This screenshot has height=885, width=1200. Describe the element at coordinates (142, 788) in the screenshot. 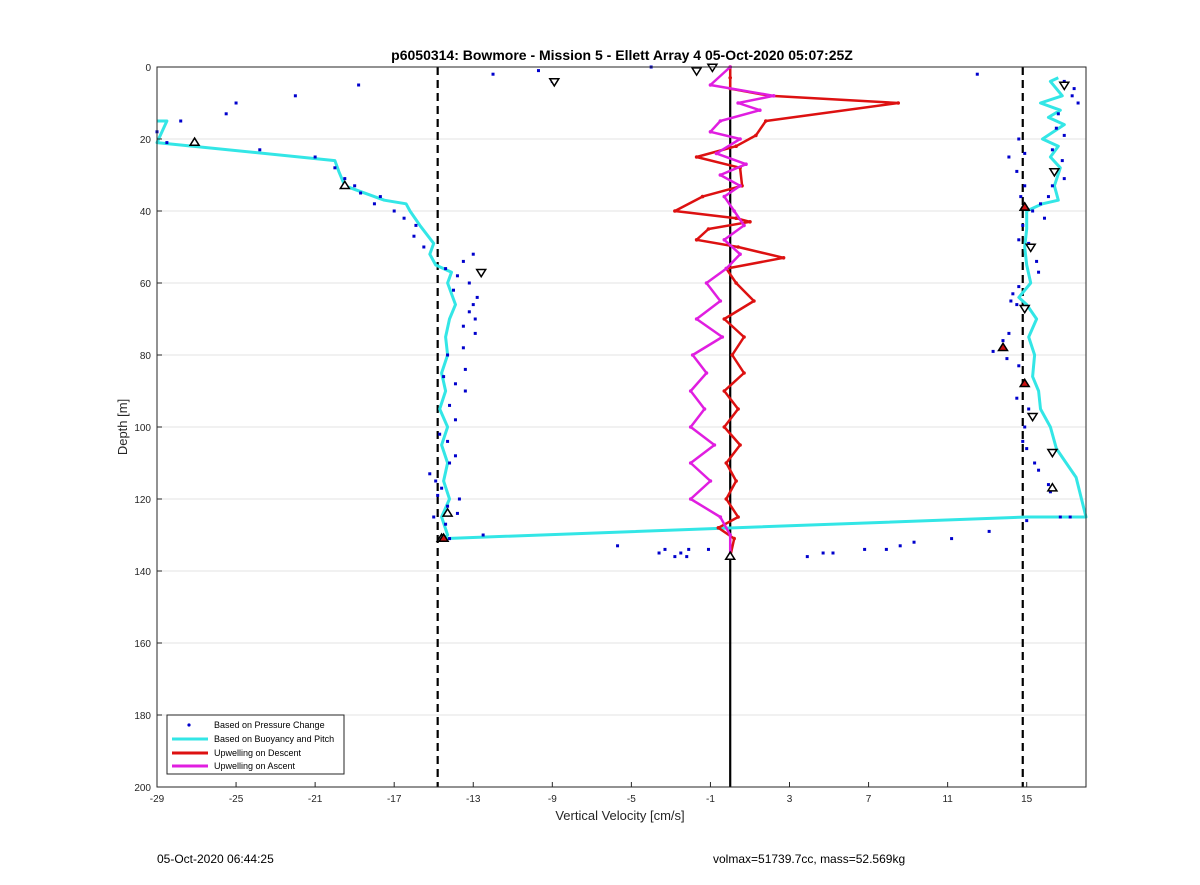

I see `y-tick-label: 200` at that location.